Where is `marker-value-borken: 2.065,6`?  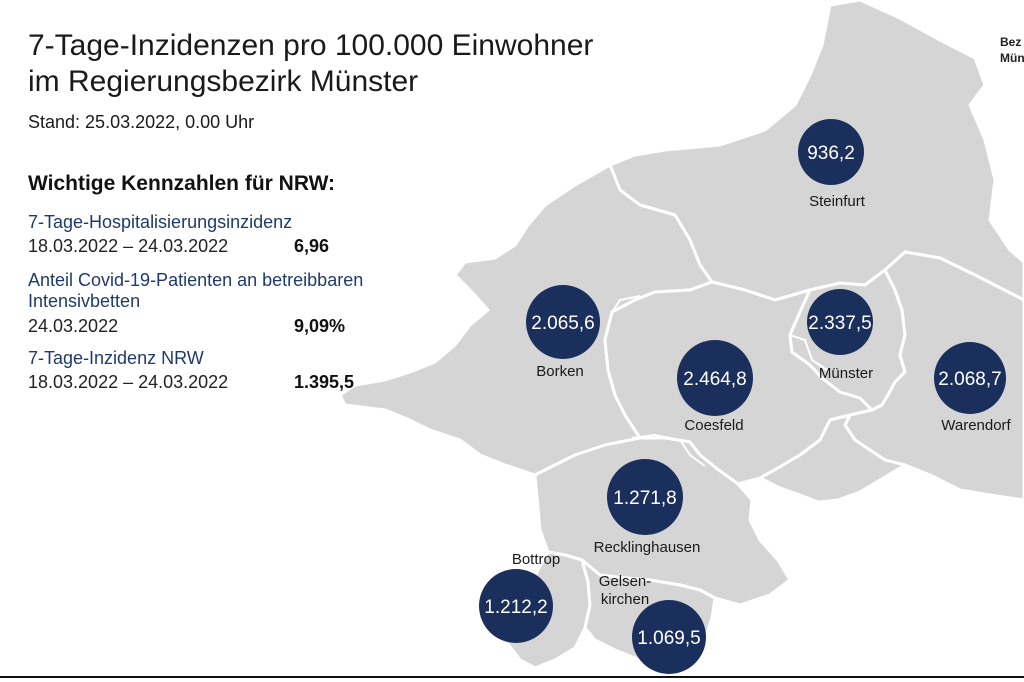 marker-value-borken: 2.065,6 is located at coordinates (562, 323).